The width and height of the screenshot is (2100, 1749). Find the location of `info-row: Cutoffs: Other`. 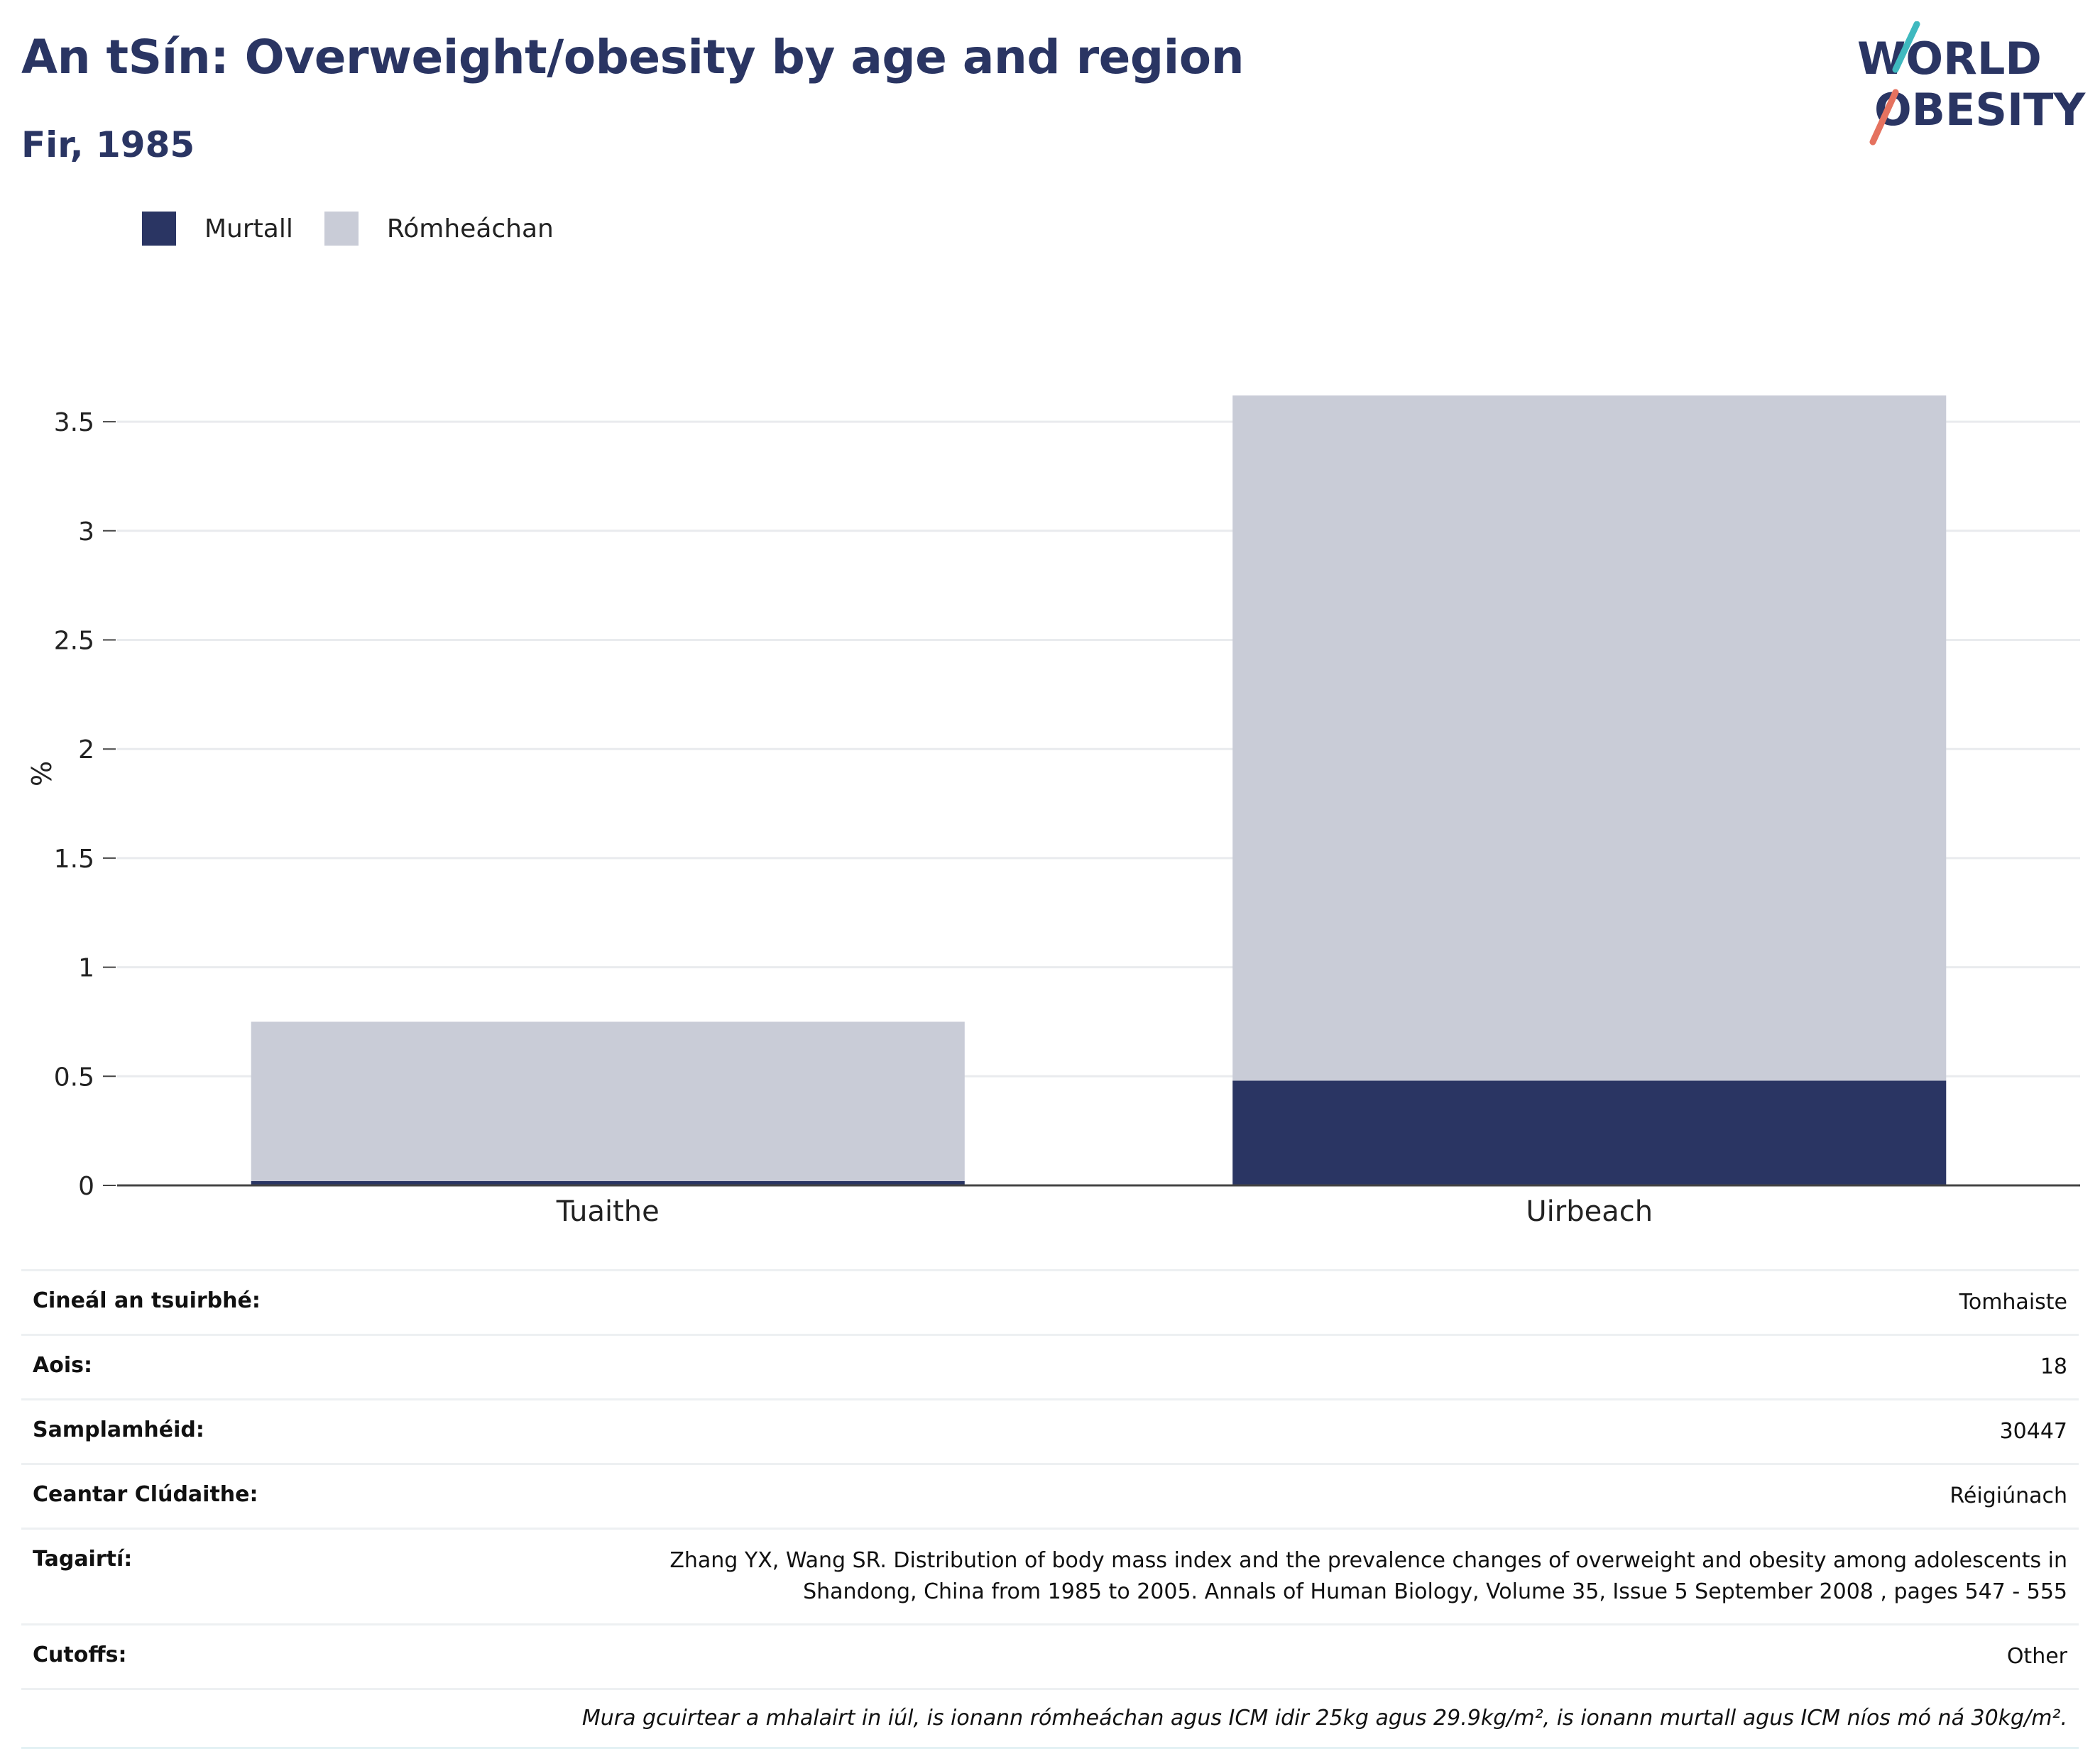

info-row: Cutoffs: Other is located at coordinates (1050, 1655).